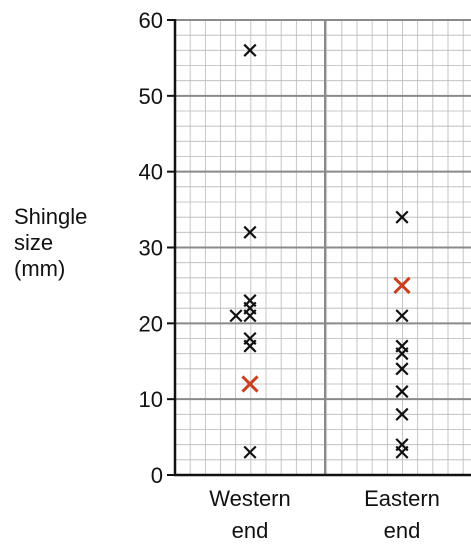 This screenshot has width=471, height=550. Describe the element at coordinates (402, 498) in the screenshot. I see `category-label: Eastern` at that location.